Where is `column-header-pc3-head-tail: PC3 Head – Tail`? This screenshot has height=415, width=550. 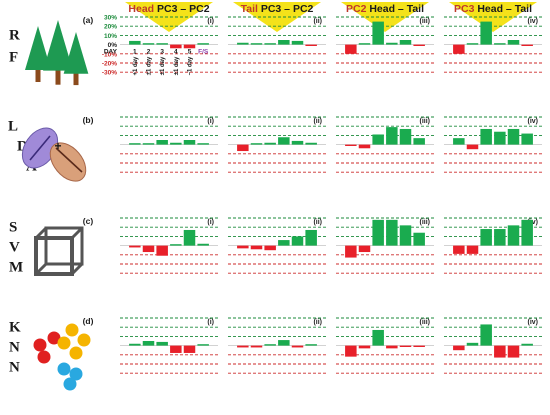
column-header-pc3-head-tail: PC3 Head – Tail is located at coordinates (493, 9).